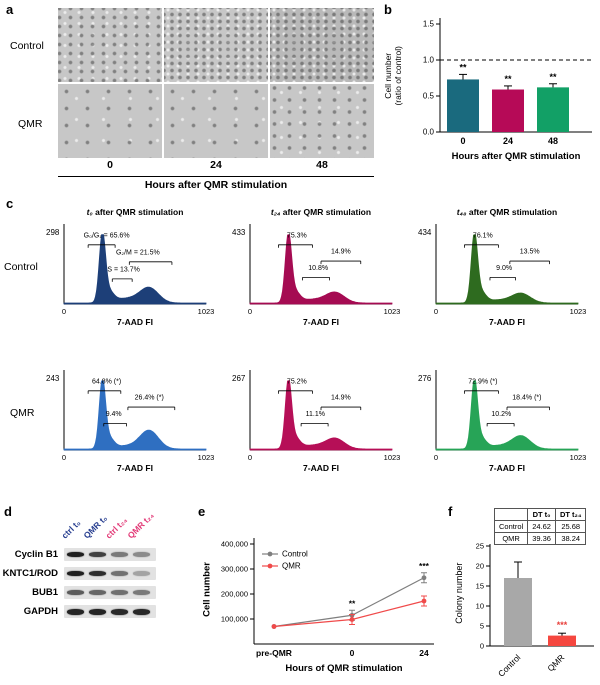 This screenshot has width=600, height=685. What do you see at coordinates (398, 76) in the screenshot?
I see `panel-b-ylabel-line2: (ratio of control)` at bounding box center [398, 76].